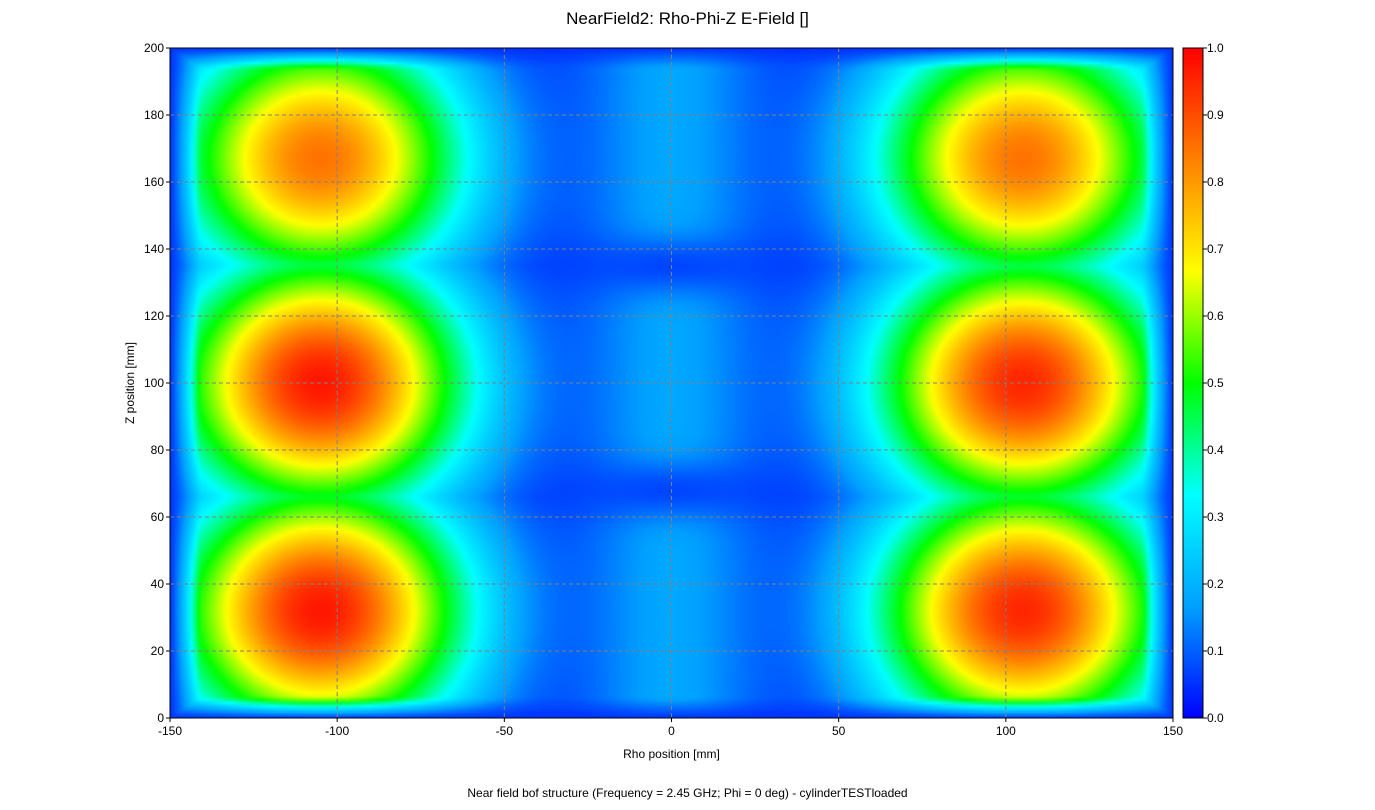 This screenshot has width=1375, height=810. Describe the element at coordinates (1215, 182) in the screenshot. I see `colorbar-tick-label: 0.8` at that location.